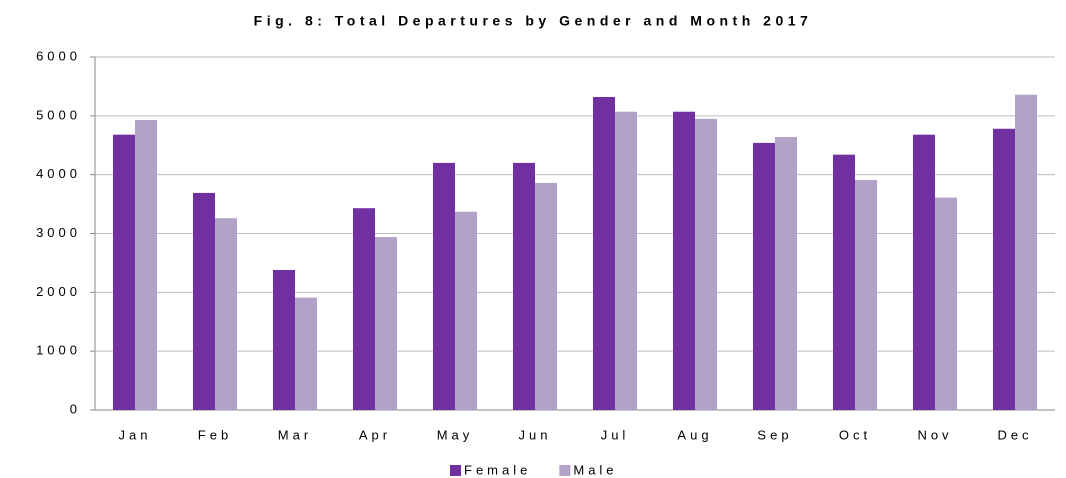 The height and width of the screenshot is (478, 1066). I want to click on x-tick-label: May, so click(455, 434).